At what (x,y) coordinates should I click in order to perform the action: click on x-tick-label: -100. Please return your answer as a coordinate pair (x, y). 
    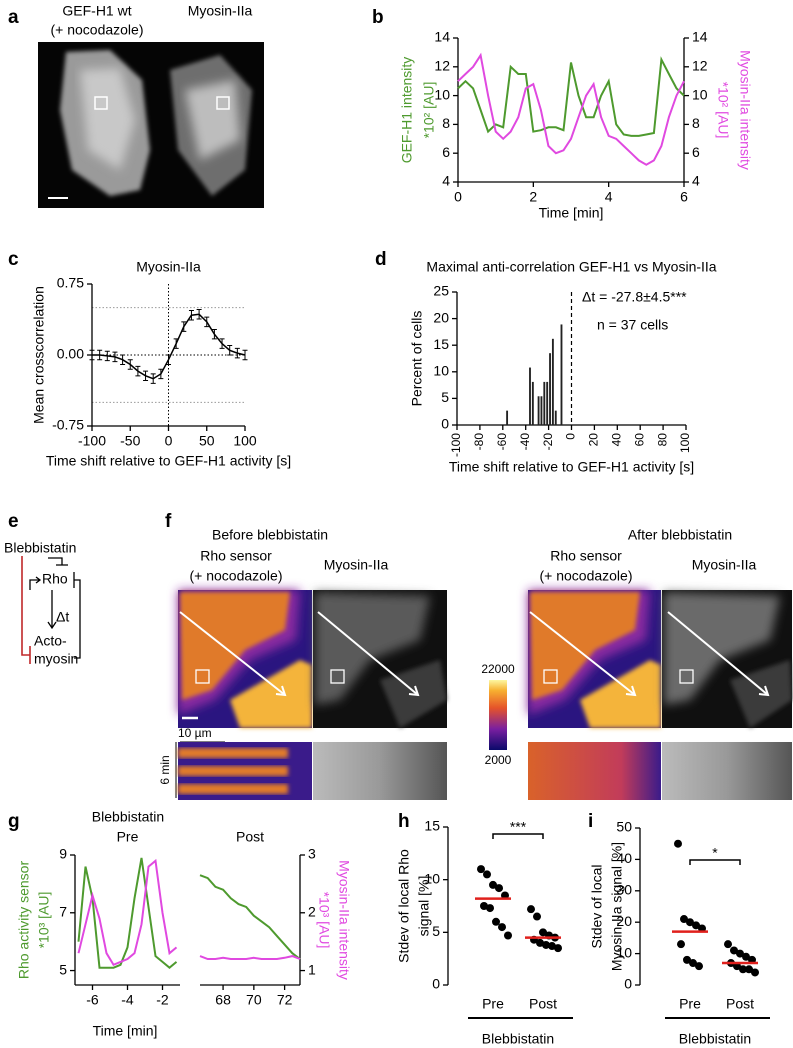
    Looking at the image, I should click on (456, 445).